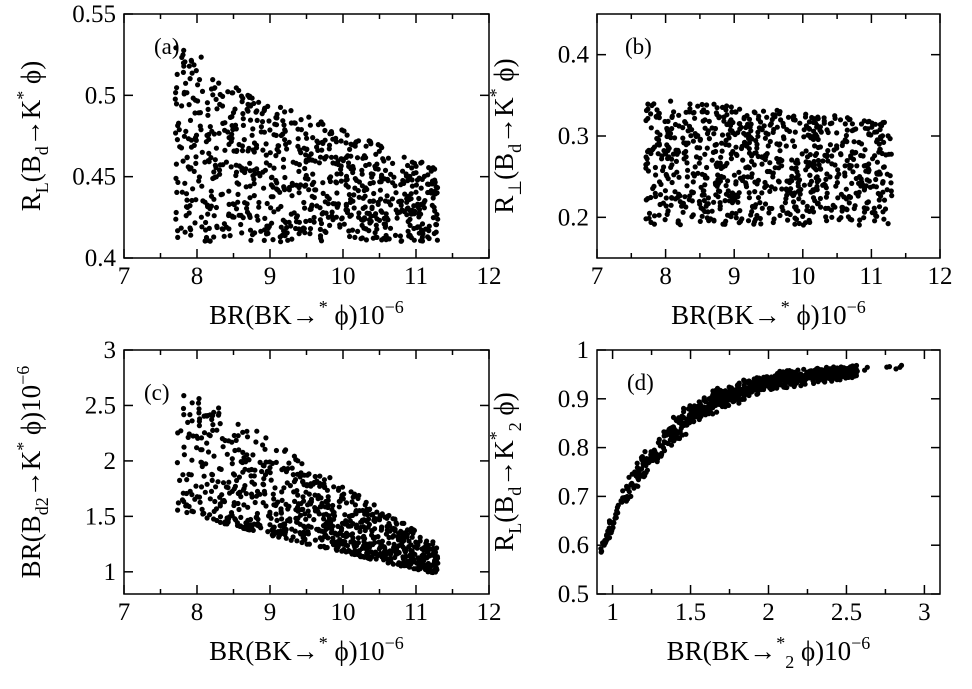  Describe the element at coordinates (573, 399) in the screenshot. I see `y-tick-label: 0.9` at that location.